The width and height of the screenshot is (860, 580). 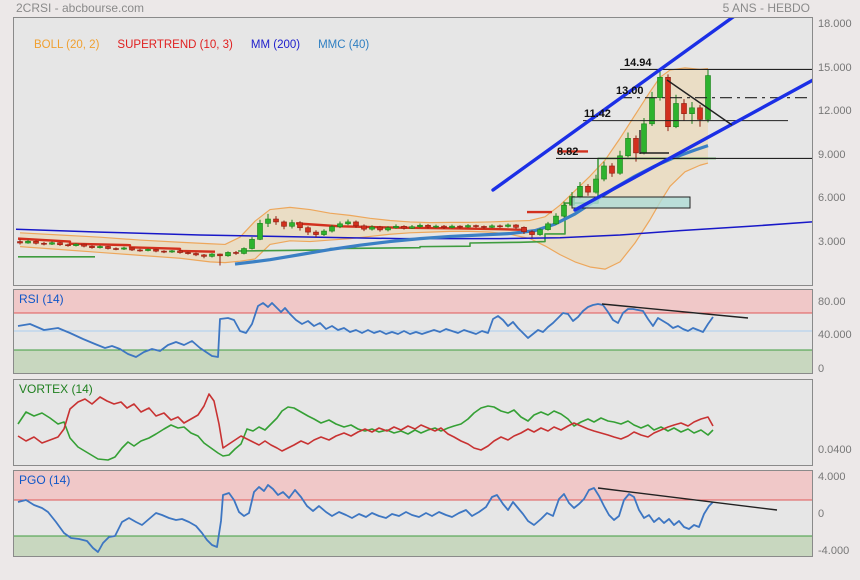 I want to click on pgo-label: PGO (14), so click(x=45, y=480).